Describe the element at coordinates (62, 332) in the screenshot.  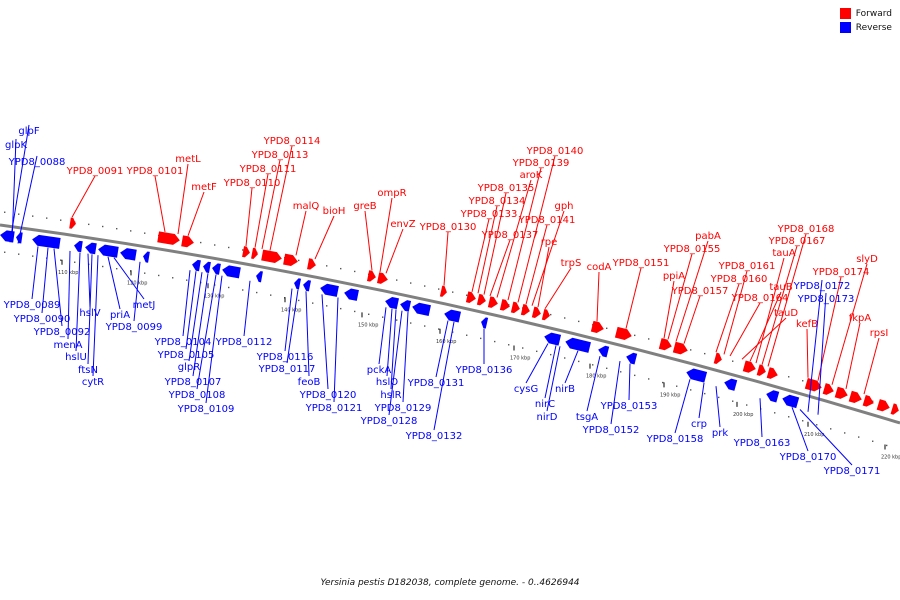
I see `reverse-label-5: YPD8_0092` at that location.